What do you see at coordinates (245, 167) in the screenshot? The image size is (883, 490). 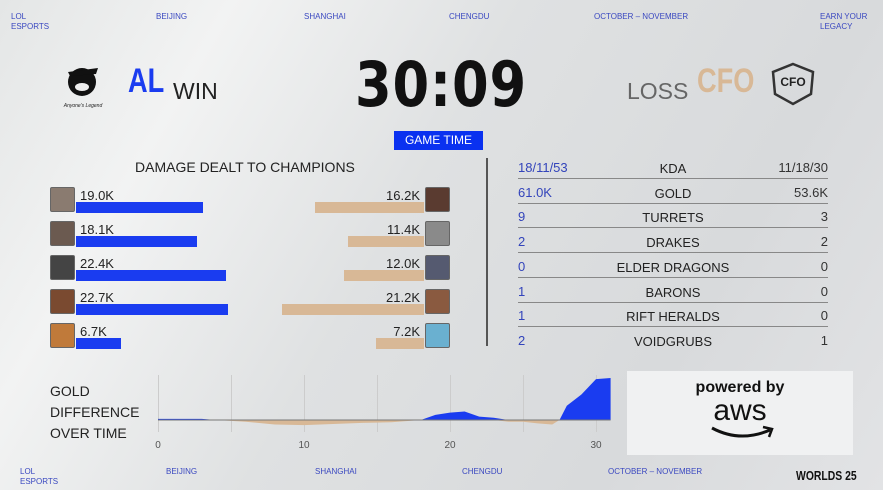 I see `damage-title: DAMAGE DEALT TO CHAMPIONS` at bounding box center [245, 167].